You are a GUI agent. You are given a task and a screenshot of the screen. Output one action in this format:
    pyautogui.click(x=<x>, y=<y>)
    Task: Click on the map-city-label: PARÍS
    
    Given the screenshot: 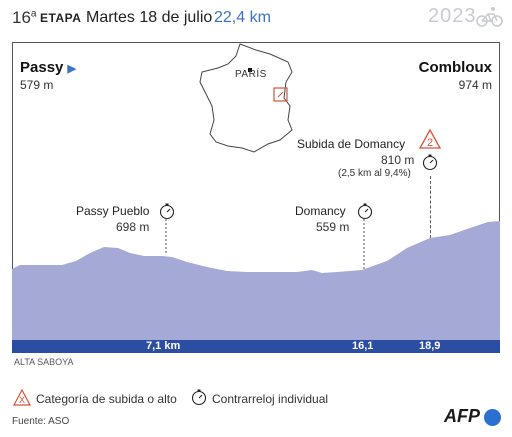 What is the action you would take?
    pyautogui.click(x=251, y=74)
    